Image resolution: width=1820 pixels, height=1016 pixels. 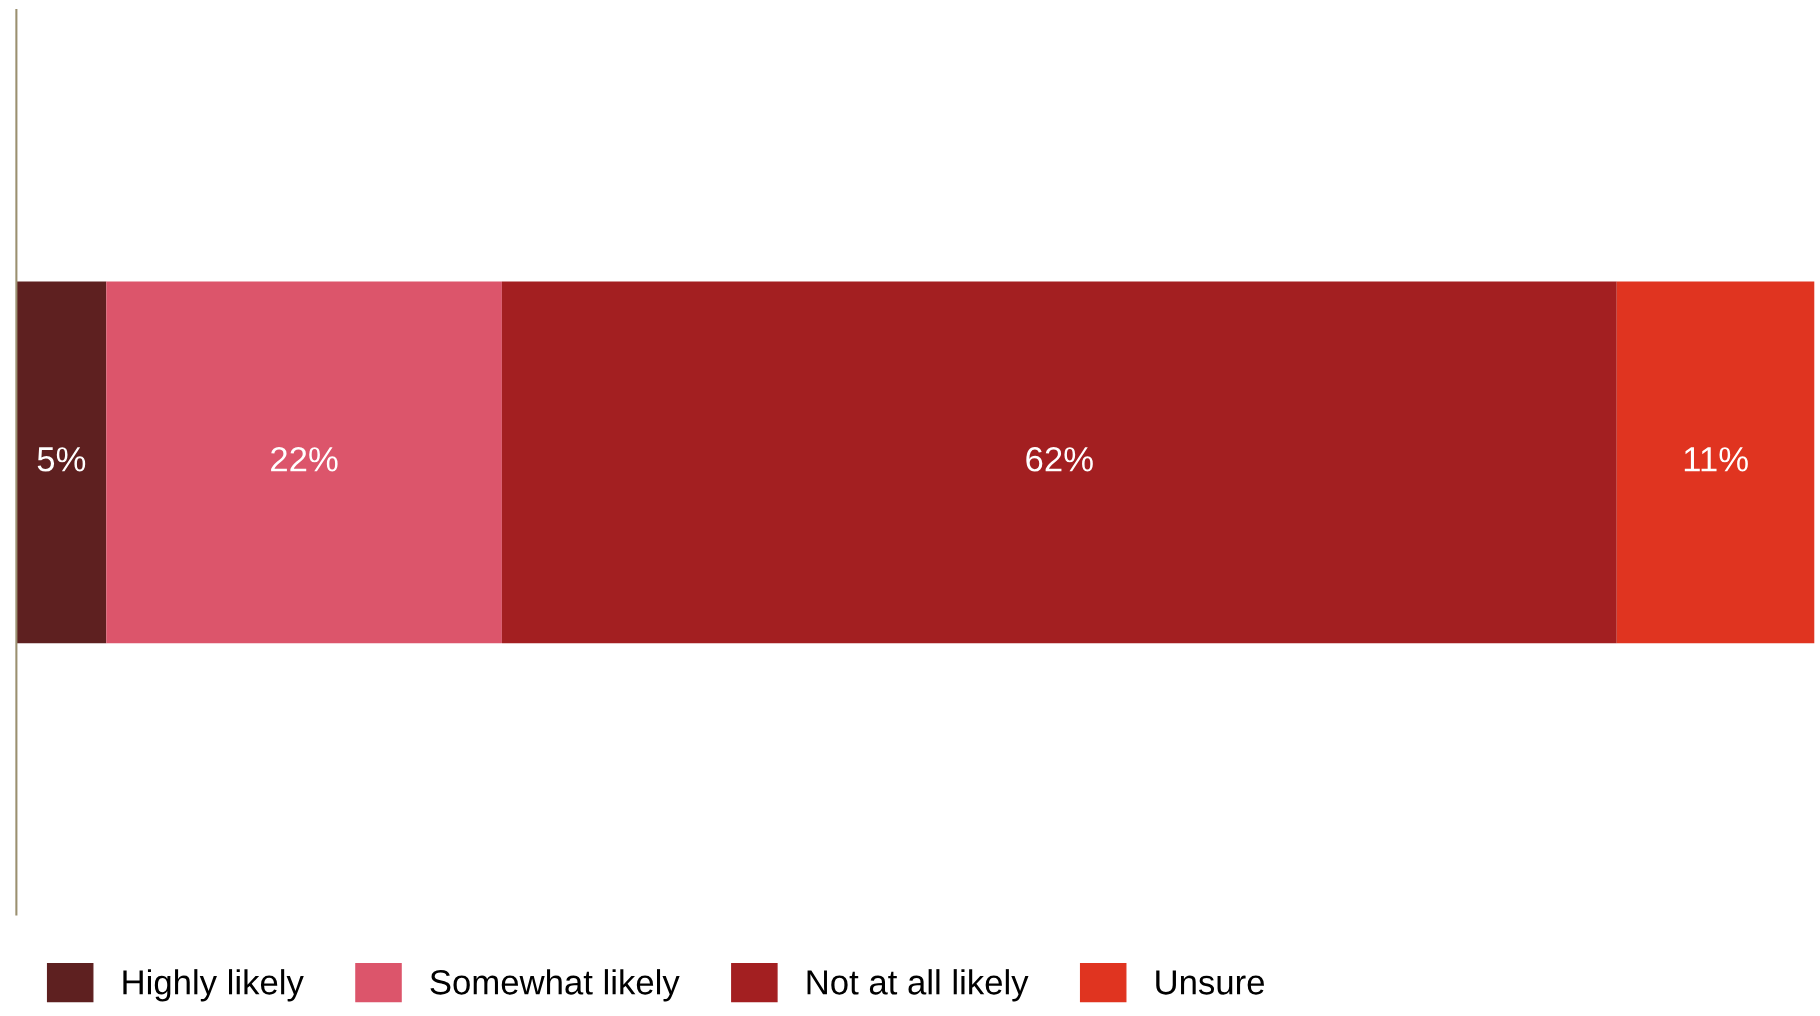 I want to click on data-label: 22%, so click(x=304, y=459).